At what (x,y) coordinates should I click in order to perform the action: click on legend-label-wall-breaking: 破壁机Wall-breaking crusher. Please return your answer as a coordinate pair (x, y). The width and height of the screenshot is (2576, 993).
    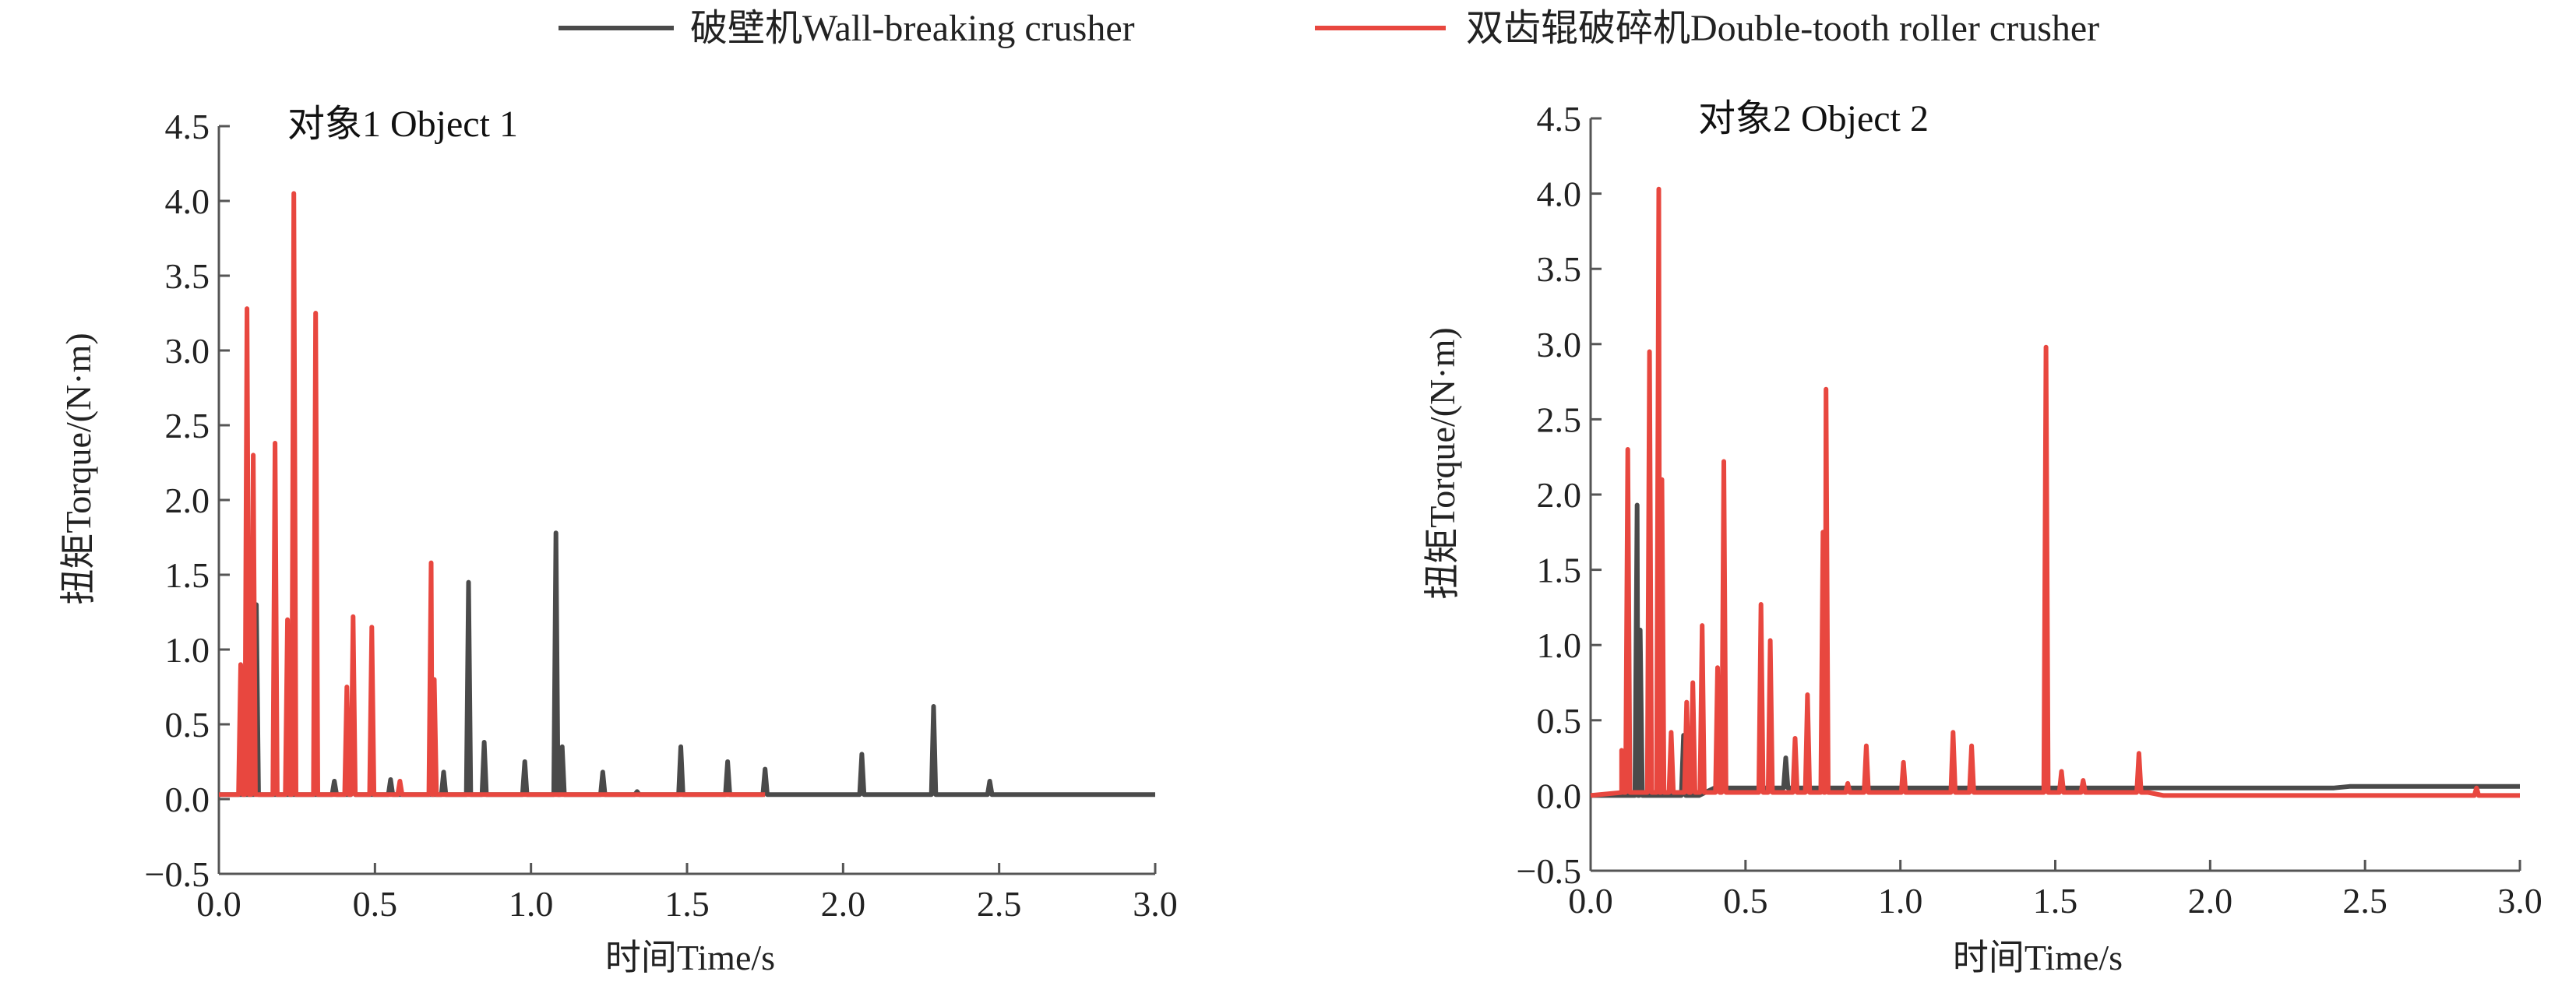
    Looking at the image, I should click on (912, 28).